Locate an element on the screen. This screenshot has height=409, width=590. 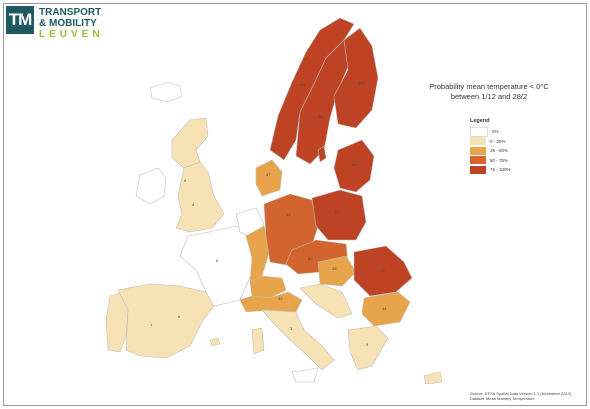
region-romania is located at coordinates (383, 271).